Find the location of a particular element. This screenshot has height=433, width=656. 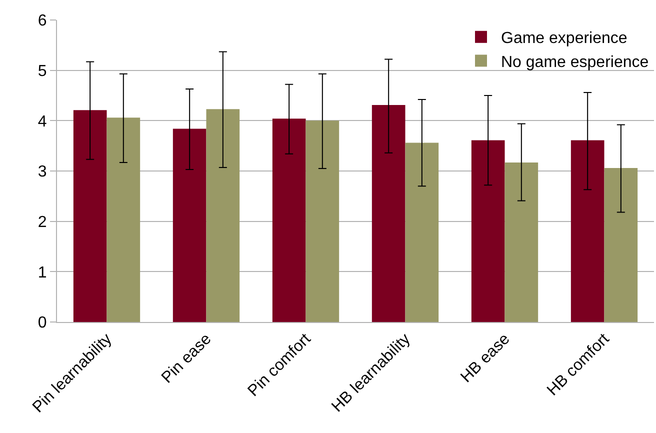

y-tick-label: 1 is located at coordinates (42, 273).